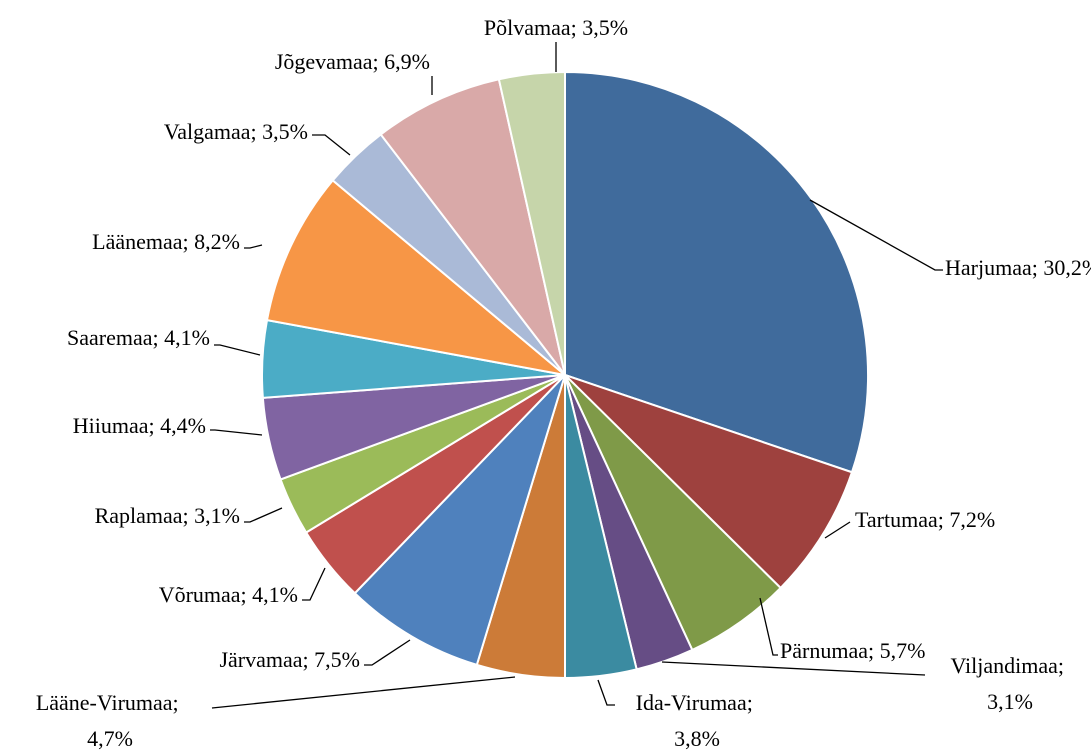  I want to click on data-label: Raplamaa; 3,1%, so click(167, 515).